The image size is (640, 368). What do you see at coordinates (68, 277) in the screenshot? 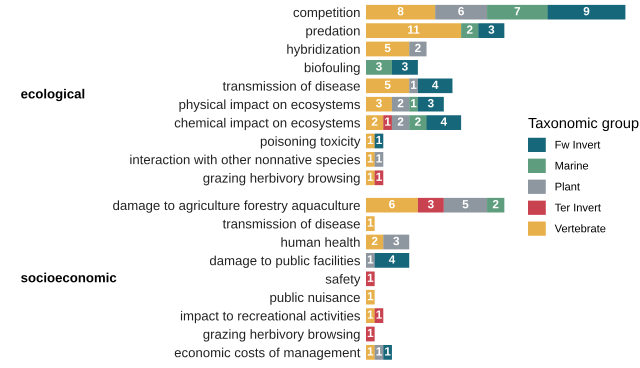
I see `y-axis-title: socioeconomic` at bounding box center [68, 277].